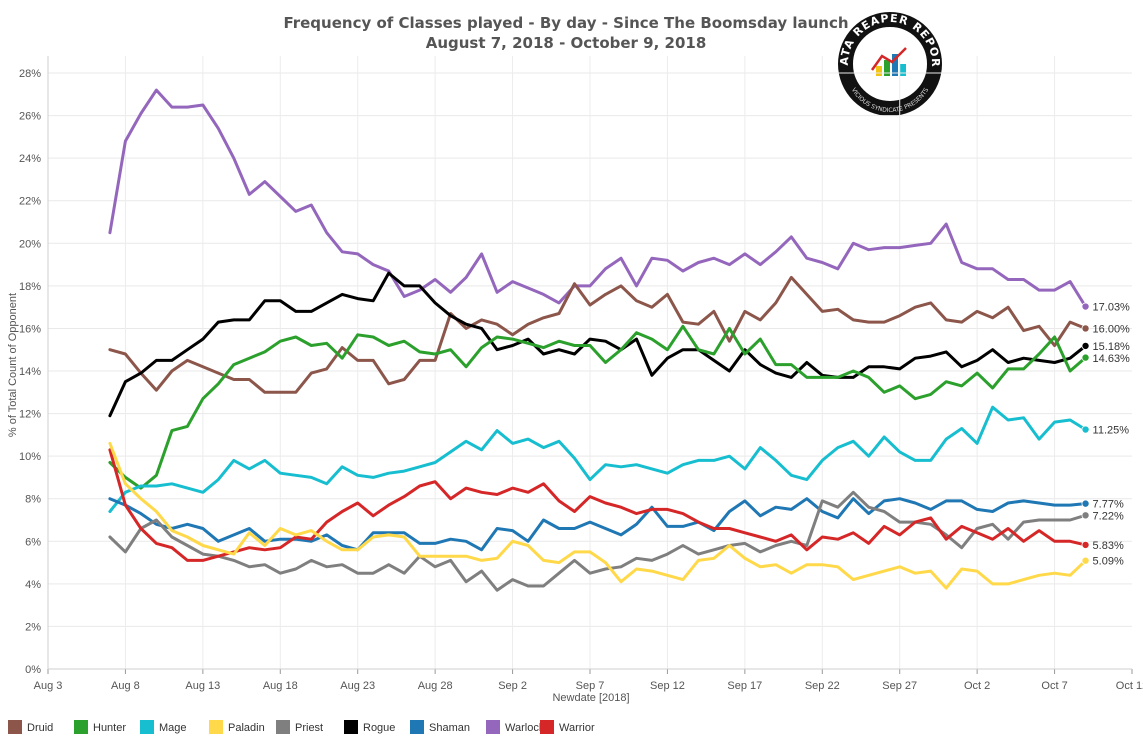  What do you see at coordinates (449, 728) in the screenshot?
I see `legend-label-shaman: Shaman` at bounding box center [449, 728].